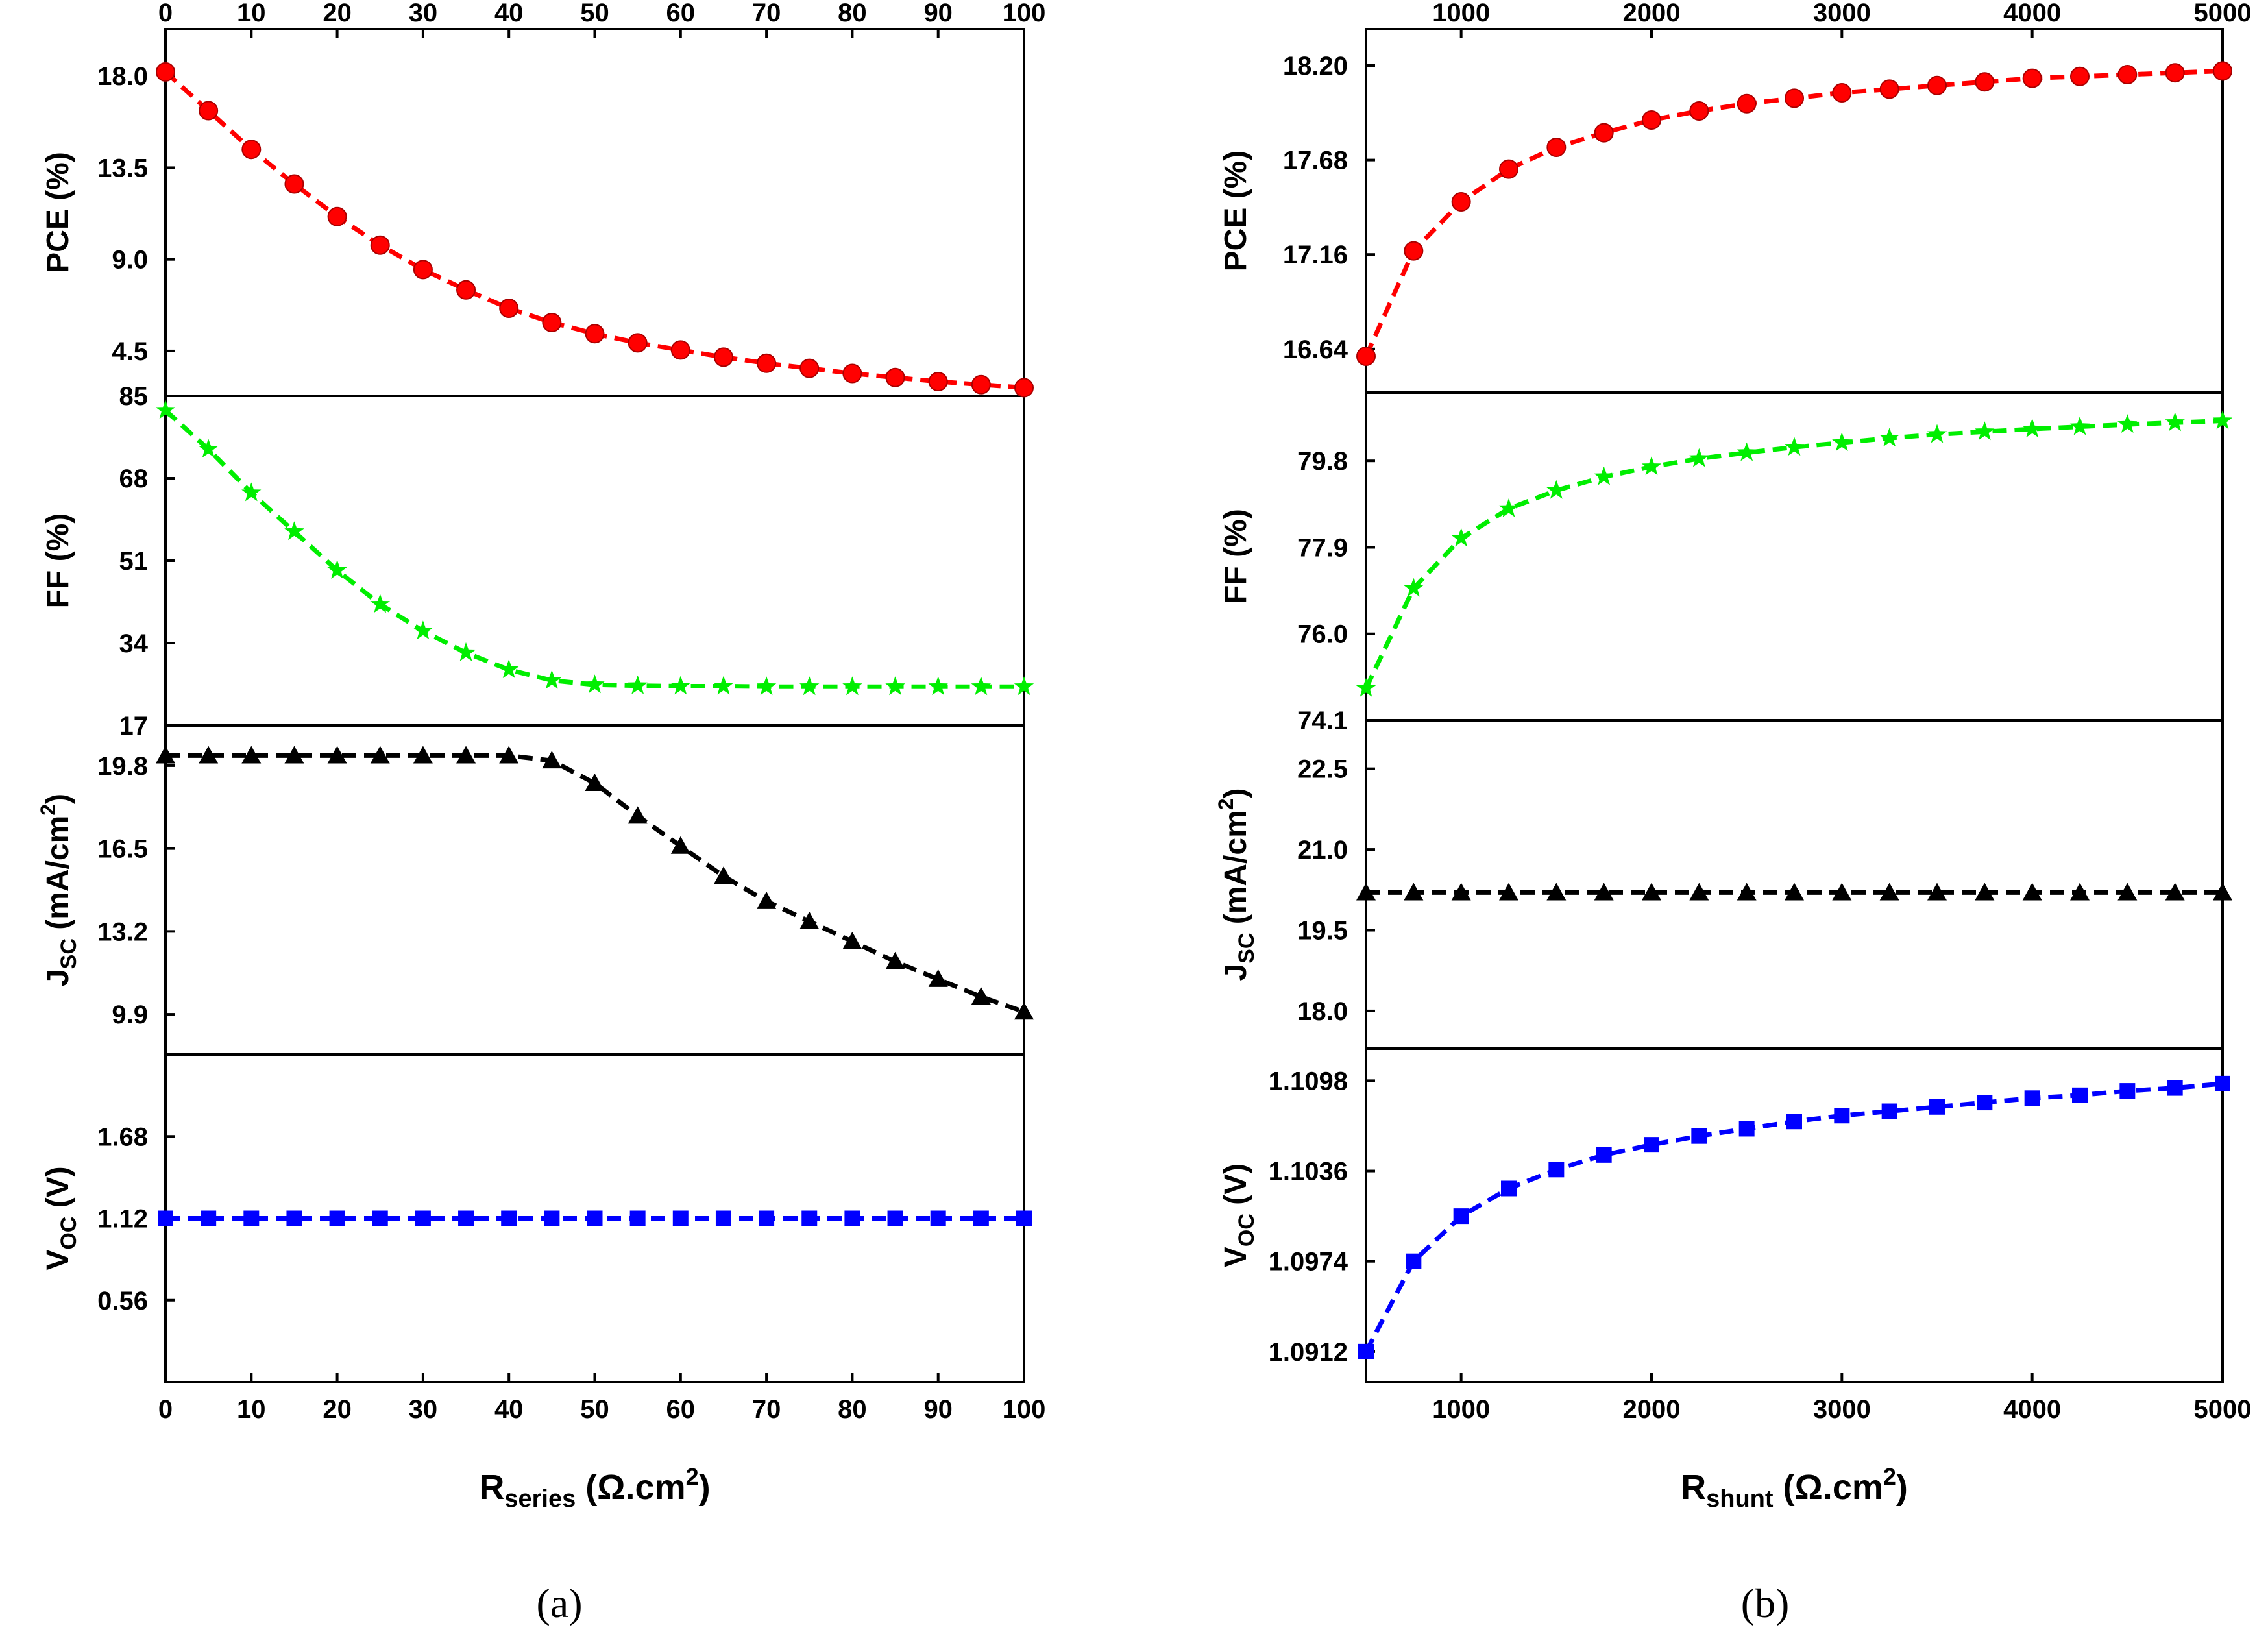 This screenshot has height=1645, width=2268. Describe the element at coordinates (2223, 1409) in the screenshot. I see `x-tick-label: 5000` at that location.